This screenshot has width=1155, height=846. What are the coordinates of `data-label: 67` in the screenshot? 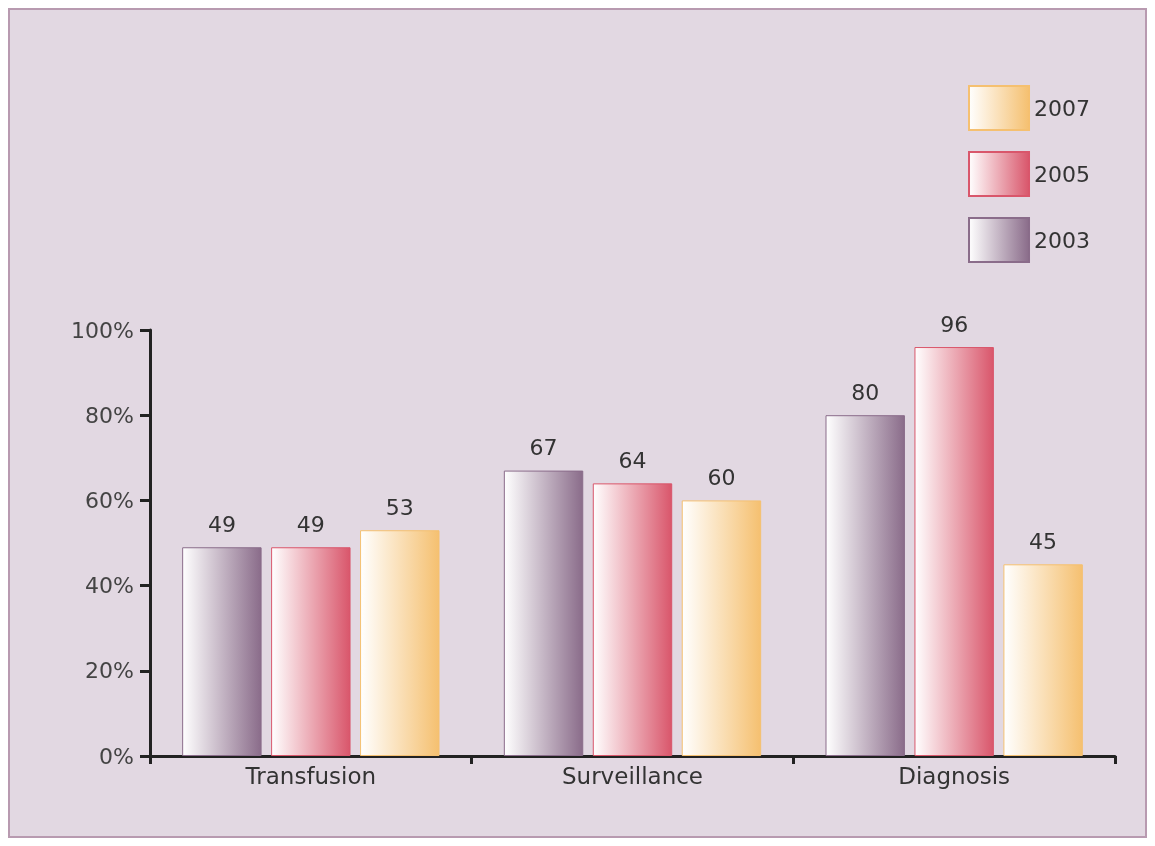 It's located at (543, 448).